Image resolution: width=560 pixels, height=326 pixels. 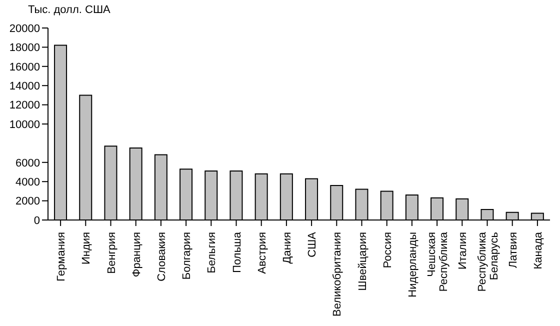 I want to click on x-tick-label: Словакия, so click(x=162, y=257).